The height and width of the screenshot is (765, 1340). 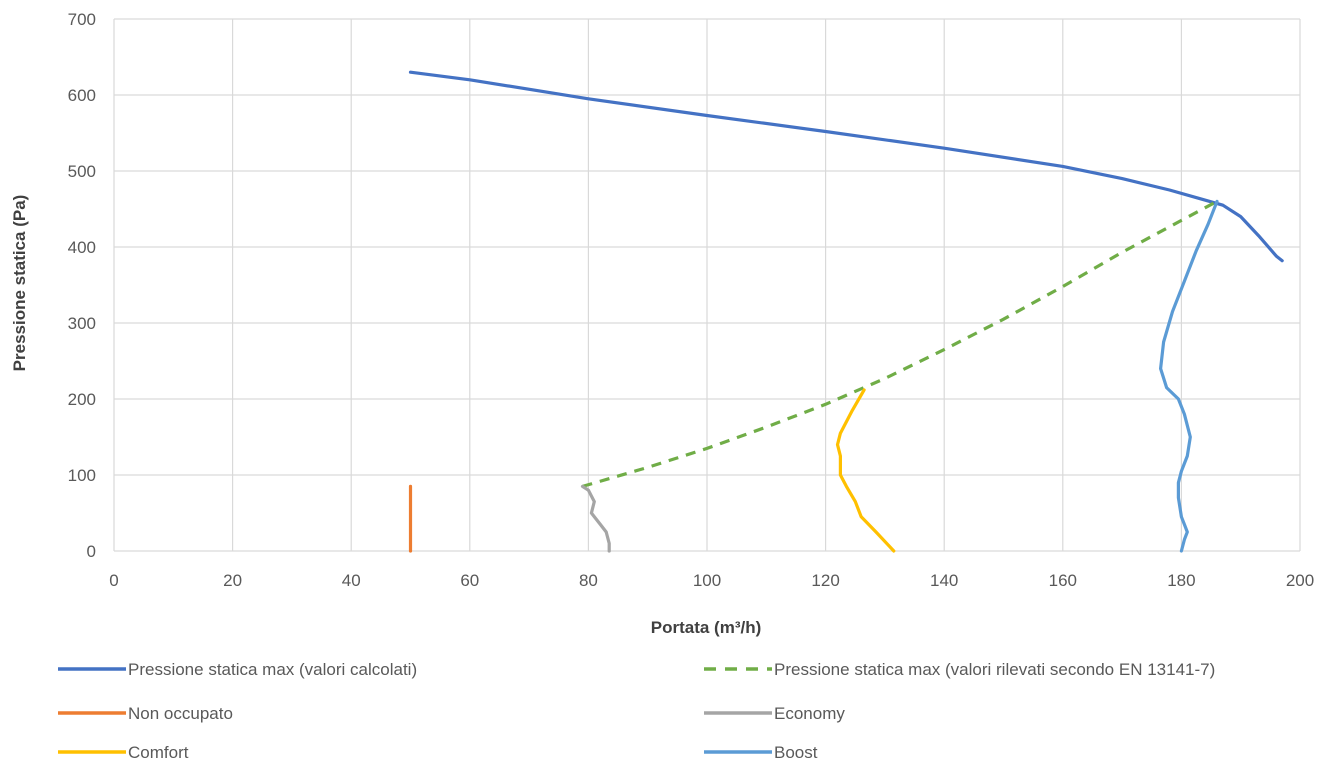 I want to click on y-tick-label: 300, so click(x=82, y=323).